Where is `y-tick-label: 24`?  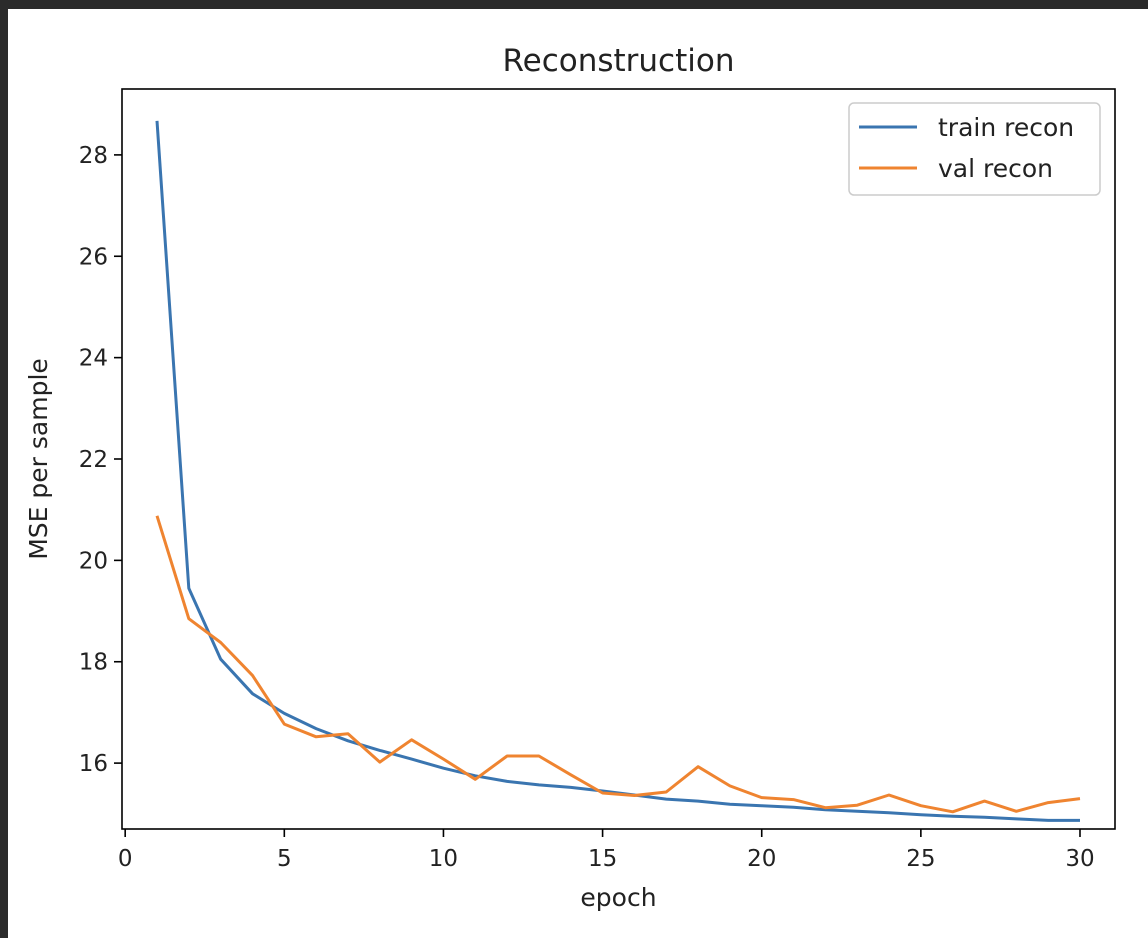 y-tick-label: 24 is located at coordinates (93, 359).